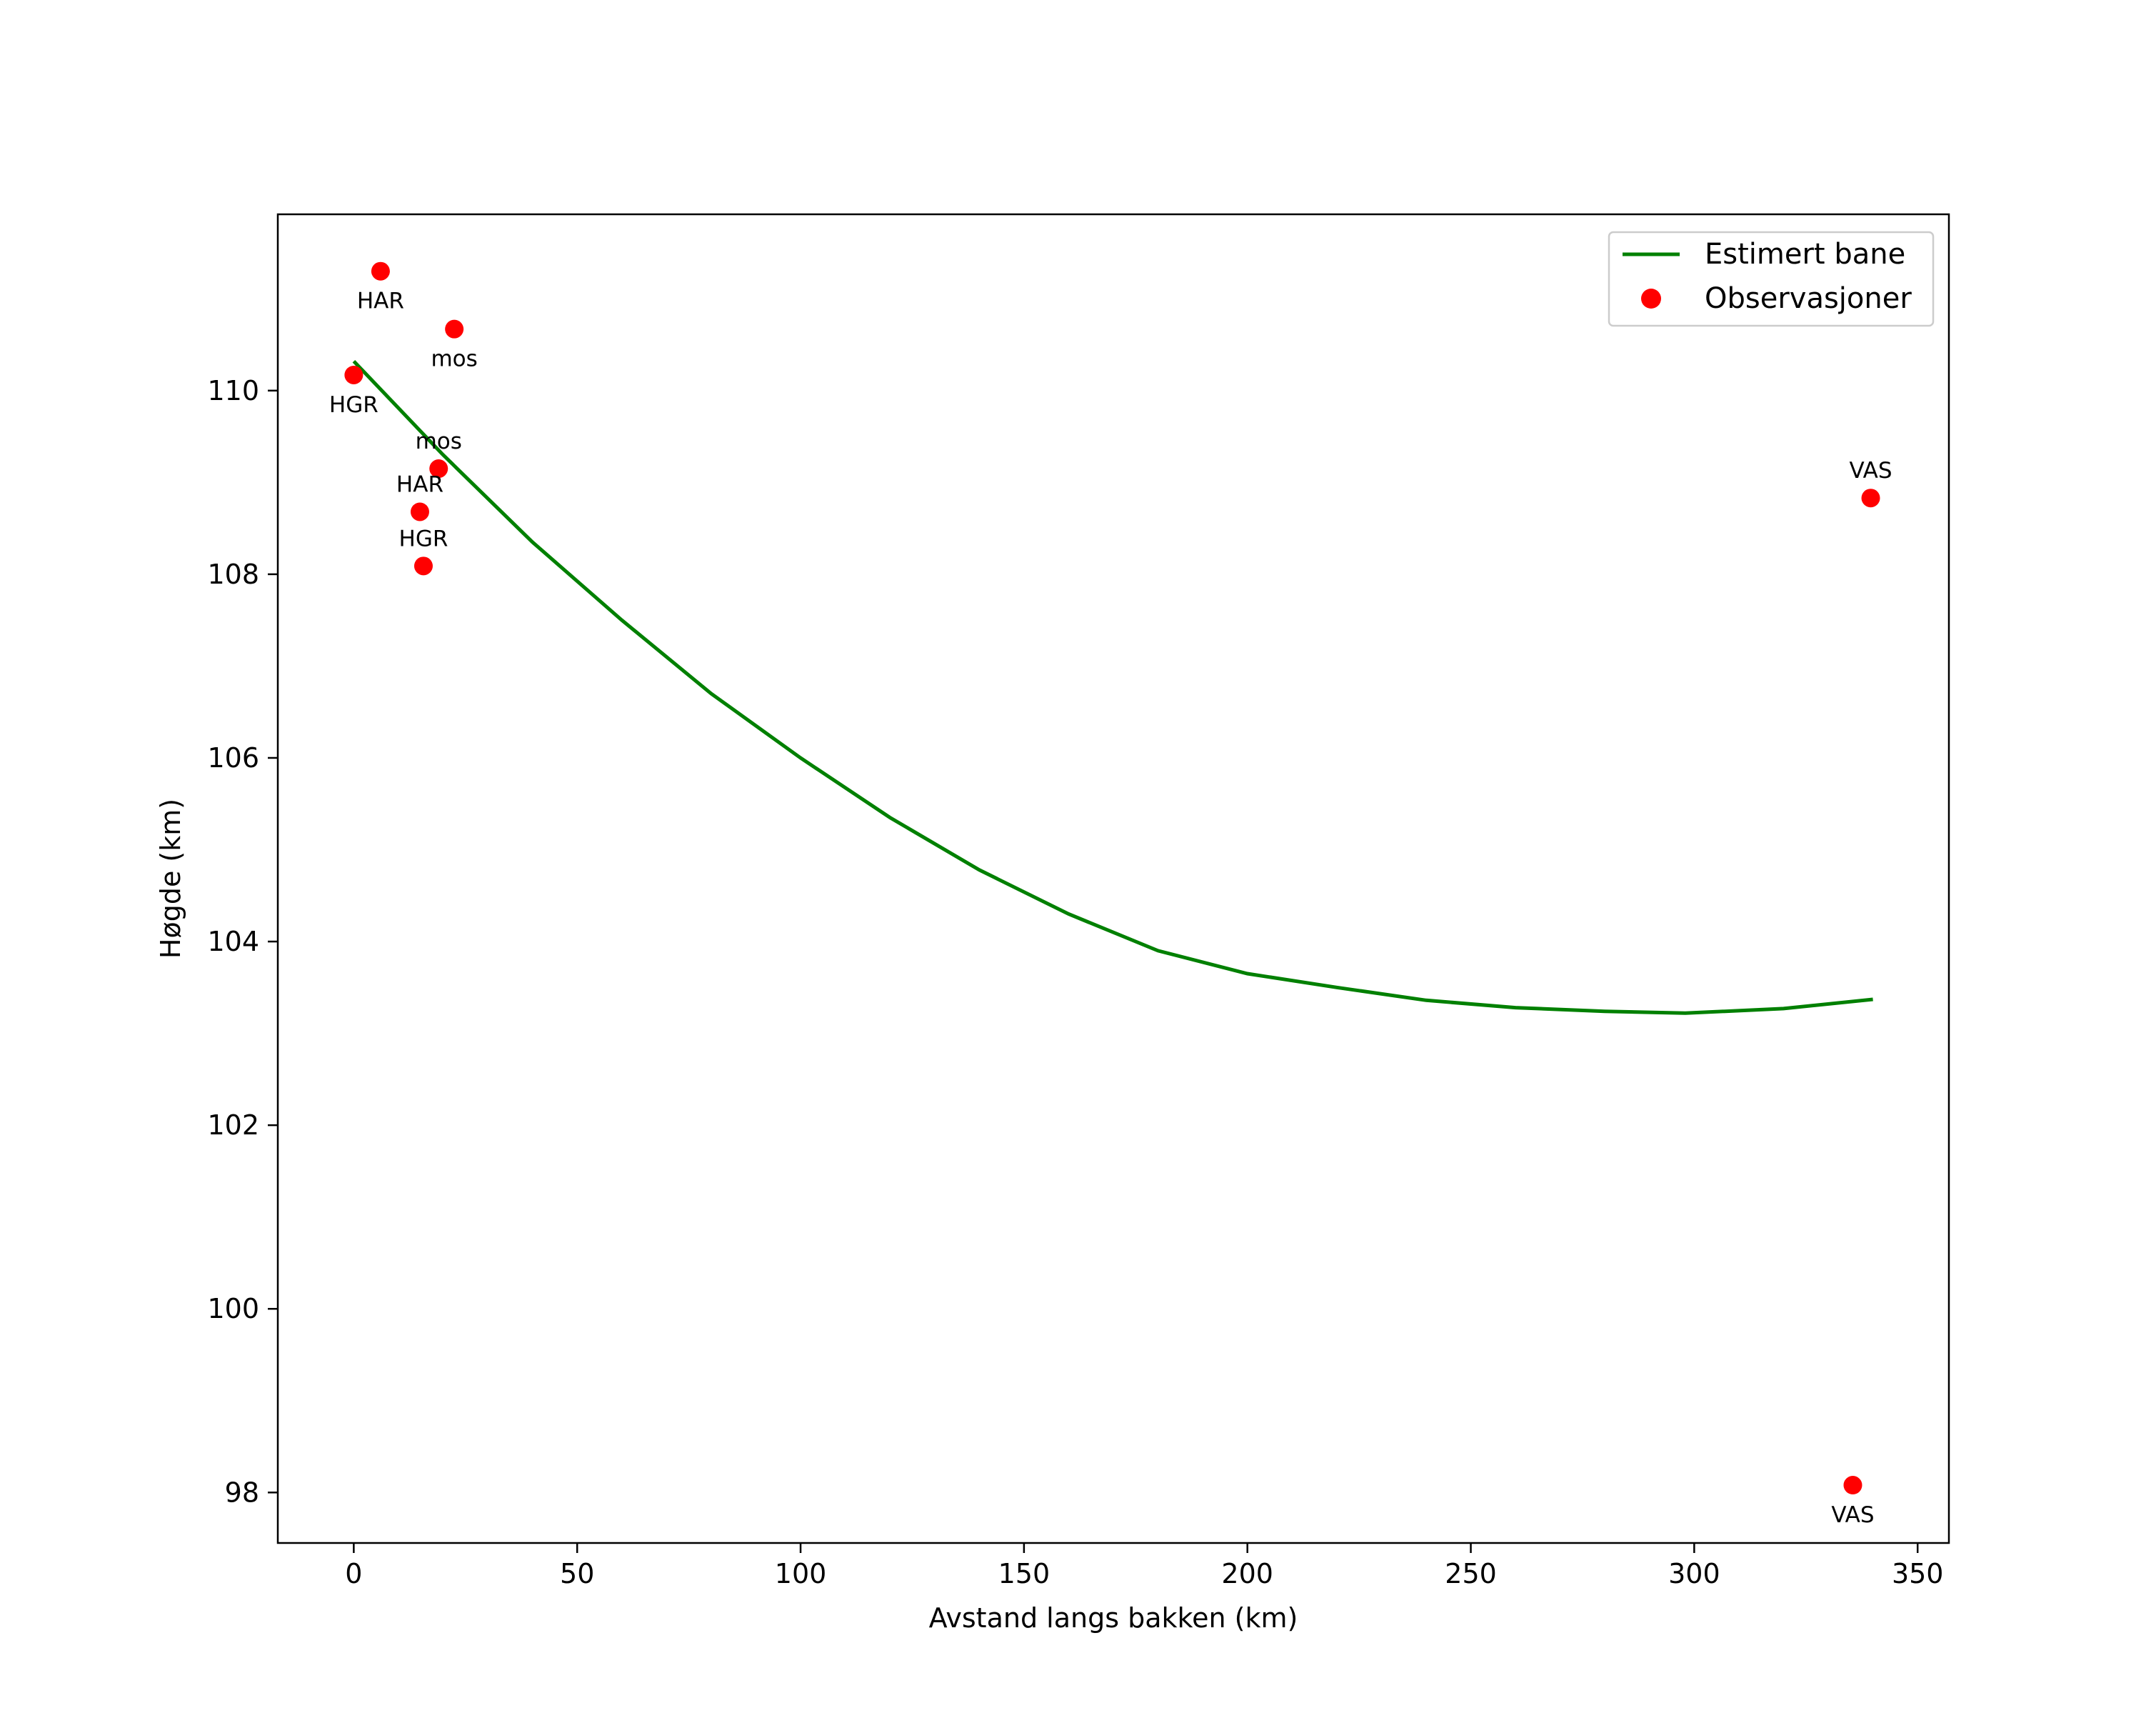 The height and width of the screenshot is (1728, 2156). I want to click on y-tick-label: 102, so click(233, 1125).